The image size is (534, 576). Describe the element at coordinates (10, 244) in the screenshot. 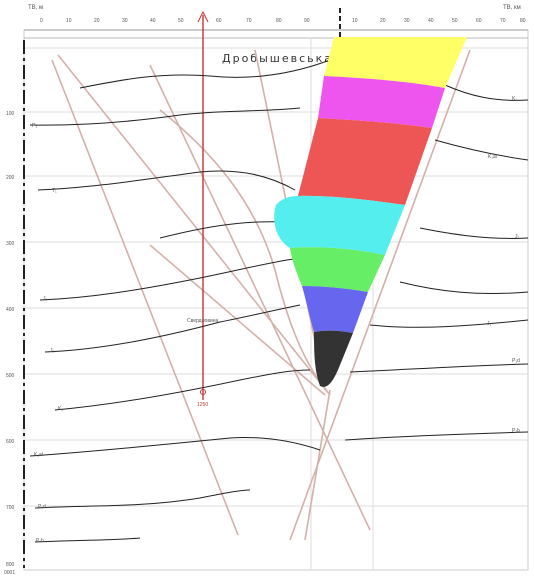

I see `depth-tick: 300` at that location.